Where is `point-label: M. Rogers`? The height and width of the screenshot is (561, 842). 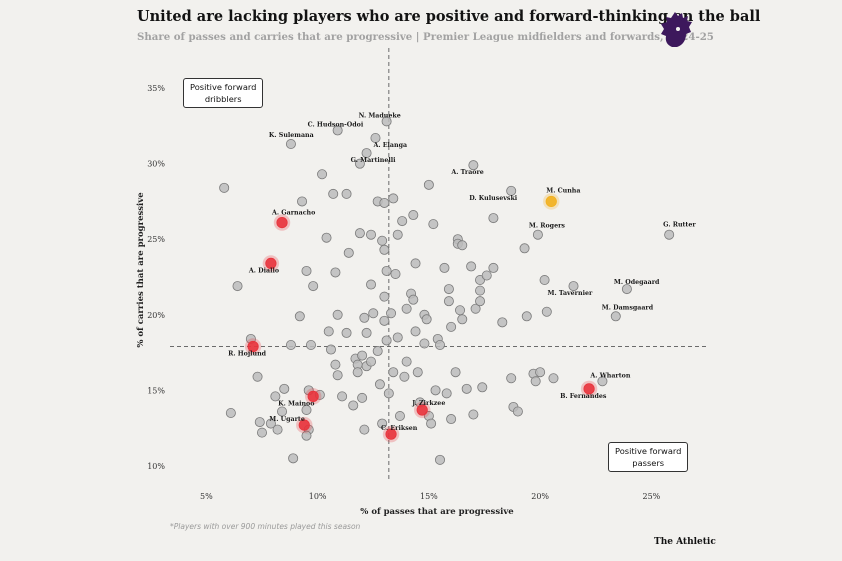 point-label: M. Rogers is located at coordinates (547, 226).